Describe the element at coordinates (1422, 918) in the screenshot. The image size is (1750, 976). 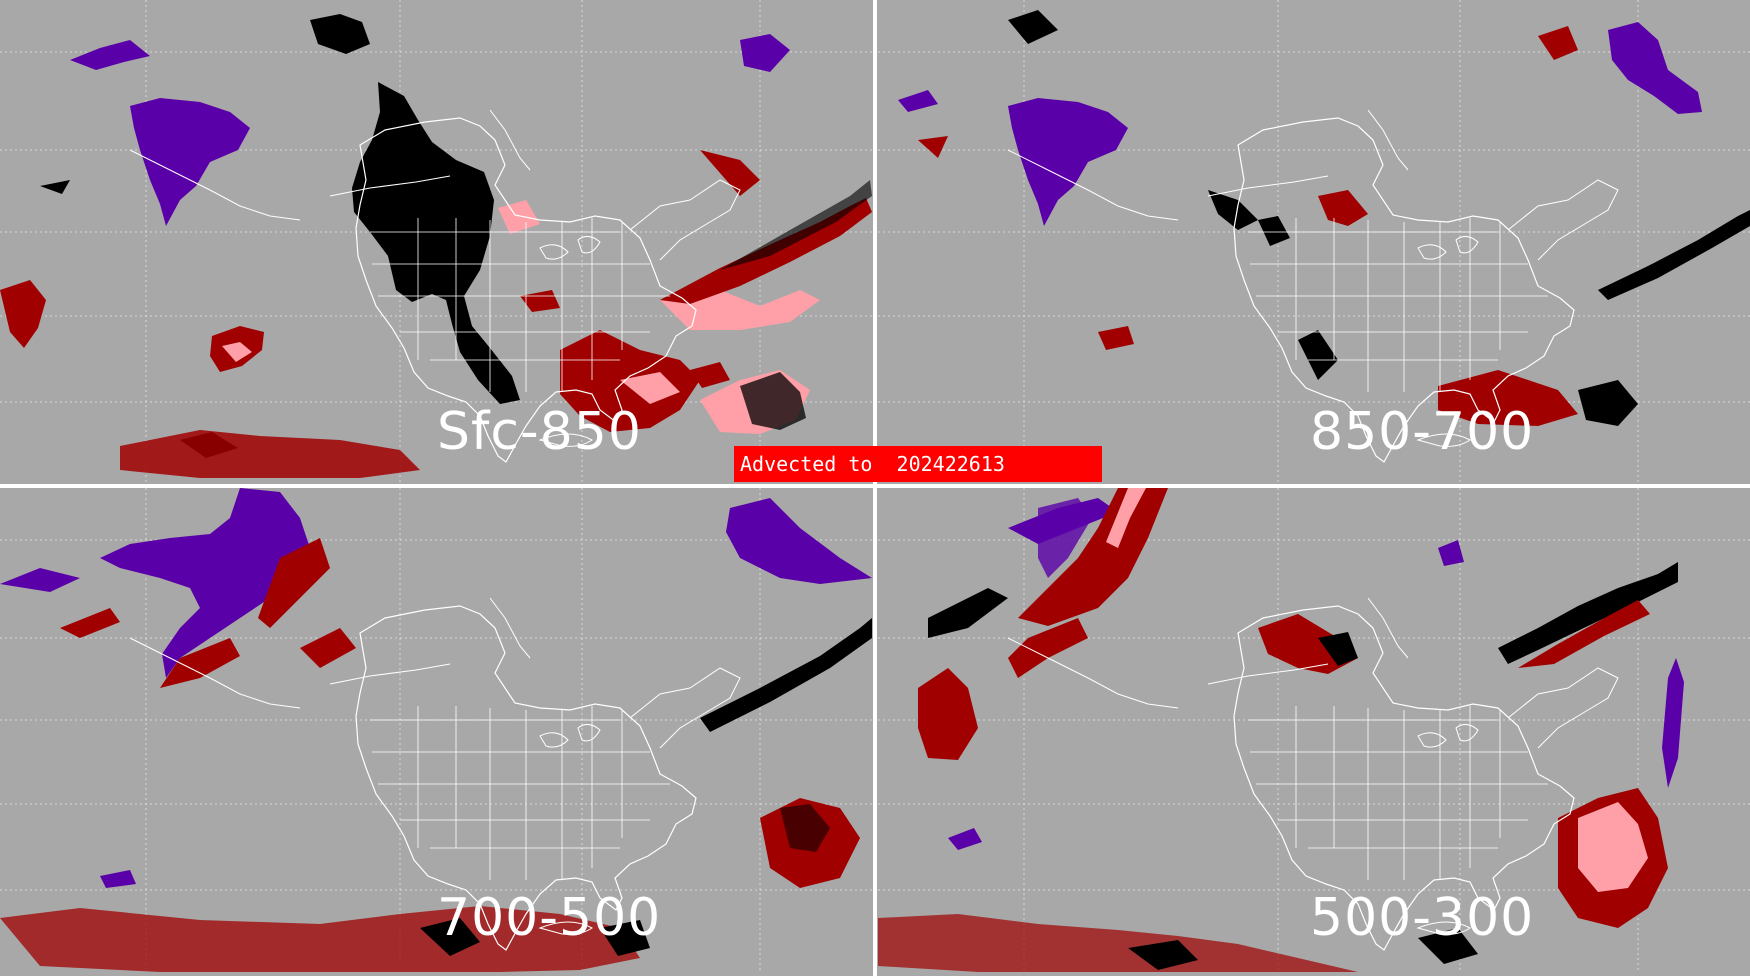
I see `panel-label-500-300: 500-300` at that location.